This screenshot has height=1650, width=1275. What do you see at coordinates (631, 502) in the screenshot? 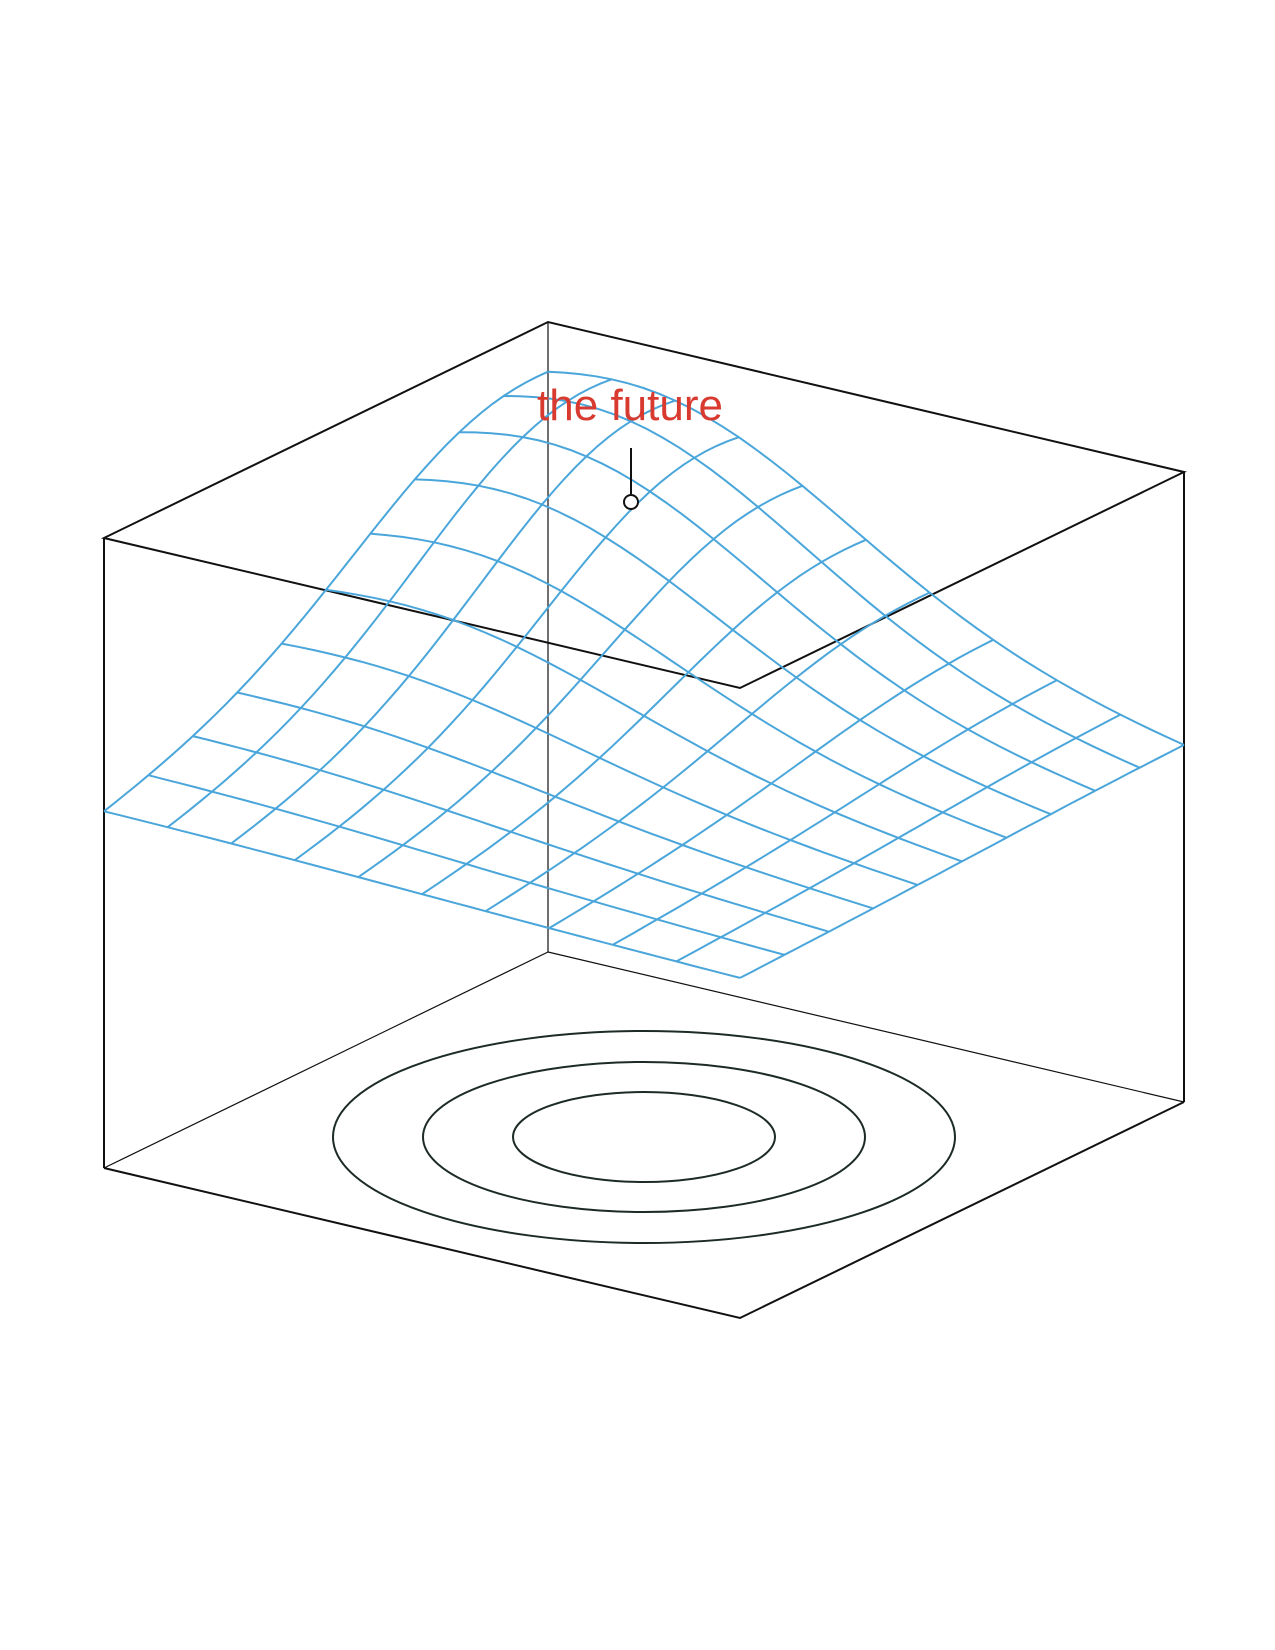
I see `peak-marker-icon` at bounding box center [631, 502].